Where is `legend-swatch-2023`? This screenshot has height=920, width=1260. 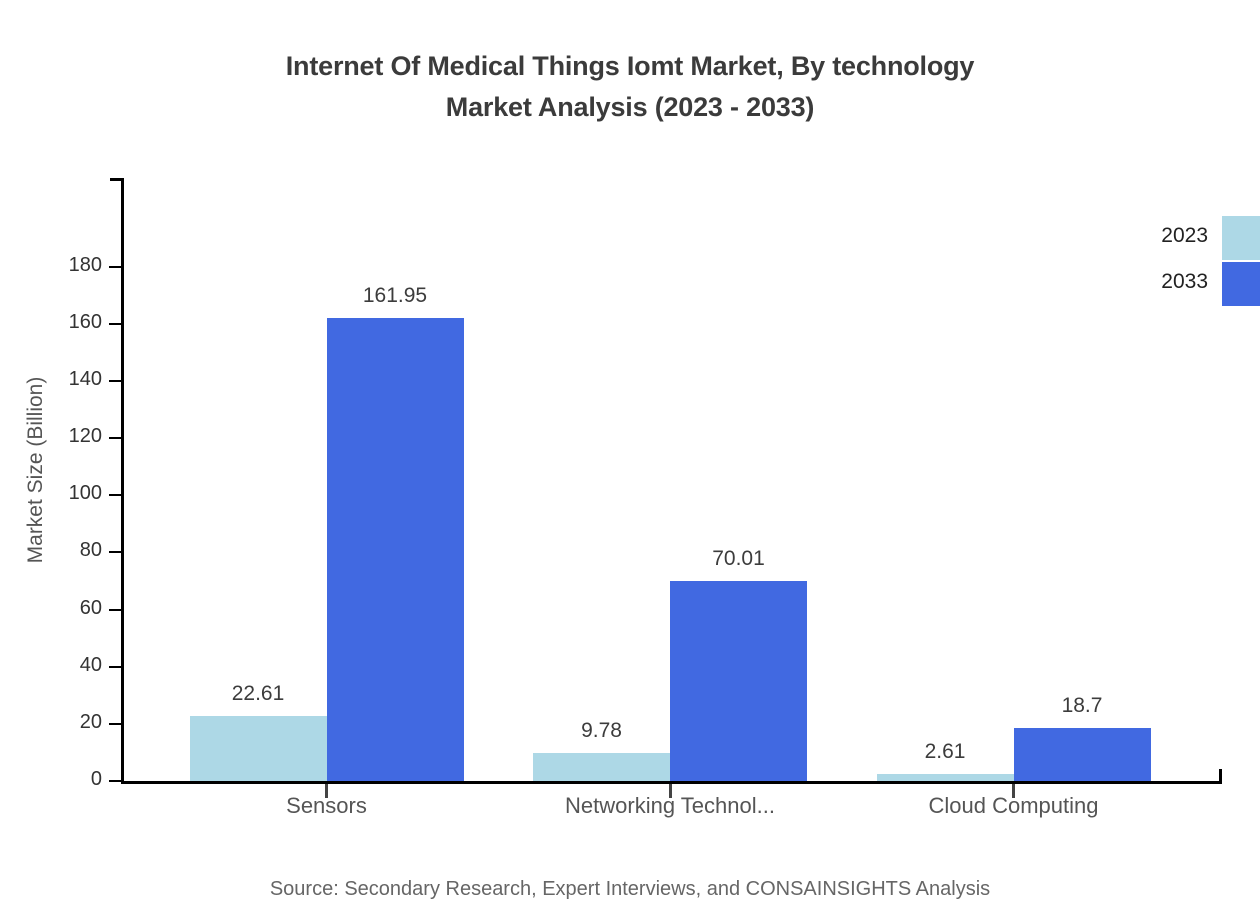
legend-swatch-2023 is located at coordinates (1241, 238).